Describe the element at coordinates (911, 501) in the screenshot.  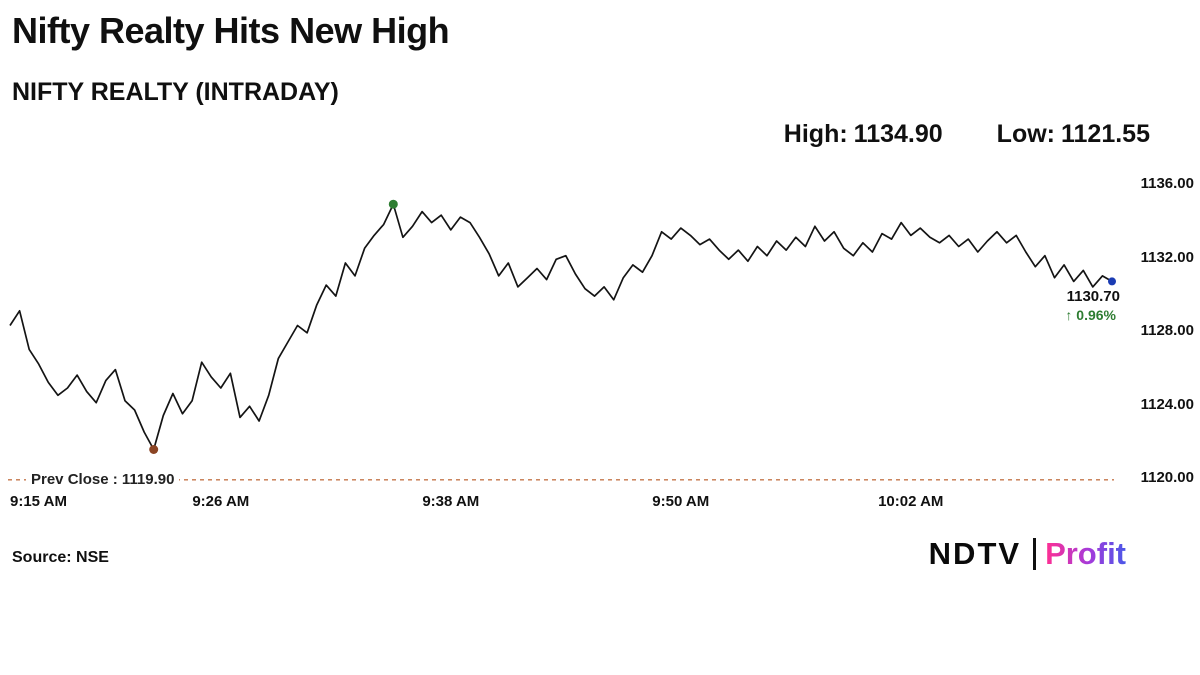
I see `x-axis-label: 10:02 AM` at that location.